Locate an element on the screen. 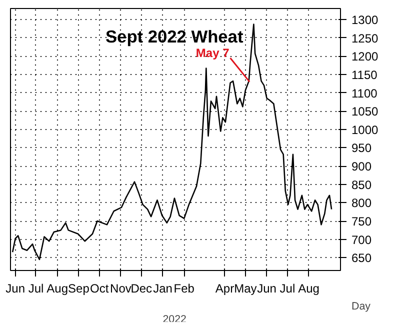 This screenshot has width=395, height=329. x-tick-label: May is located at coordinates (245, 289).